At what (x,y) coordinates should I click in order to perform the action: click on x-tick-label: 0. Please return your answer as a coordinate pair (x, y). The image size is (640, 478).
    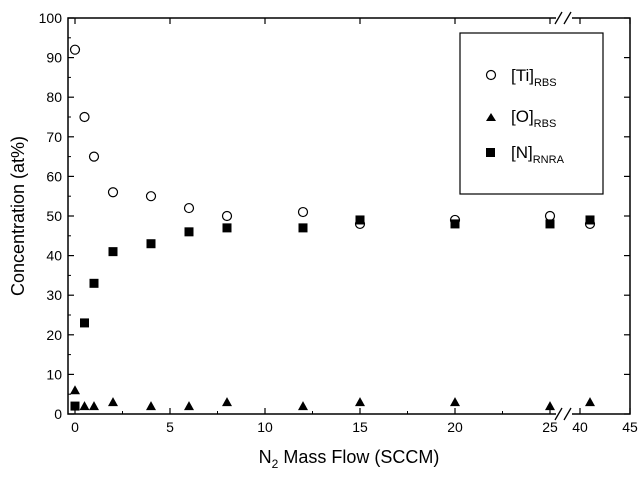
    Looking at the image, I should click on (75, 427).